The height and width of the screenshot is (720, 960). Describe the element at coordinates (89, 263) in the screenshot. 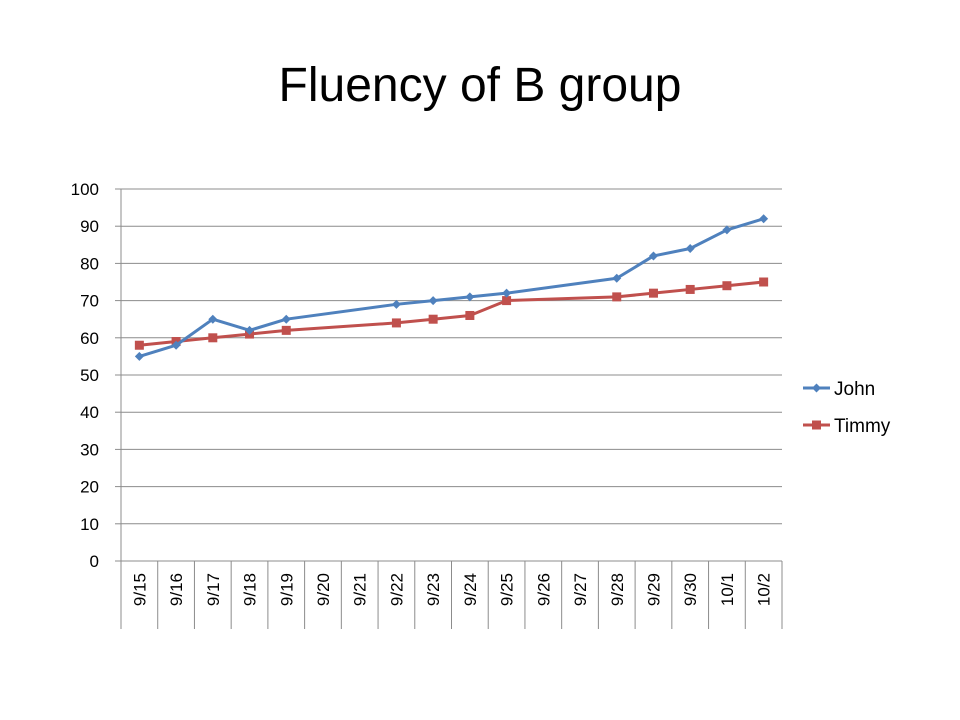

I see `y-tick-label: 80` at that location.